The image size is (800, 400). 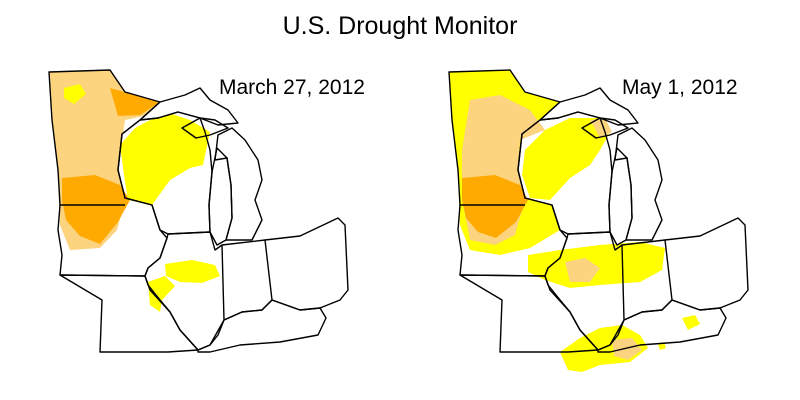 What do you see at coordinates (680, 87) in the screenshot?
I see `map-date-label: May 1, 2012` at bounding box center [680, 87].